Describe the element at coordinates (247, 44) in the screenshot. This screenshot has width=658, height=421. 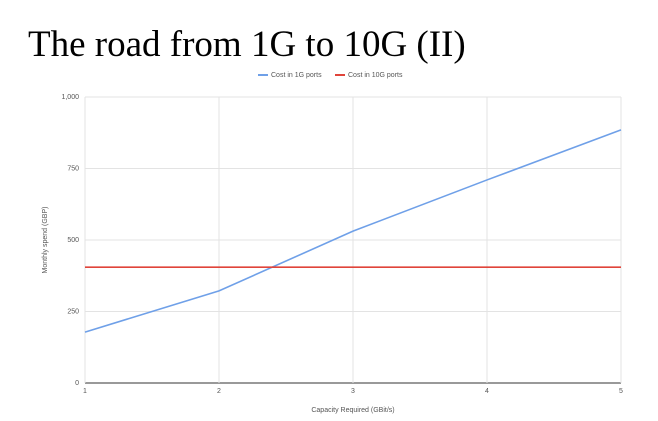
I see `chart-title: The road from 1G to 10G (II)` at that location.